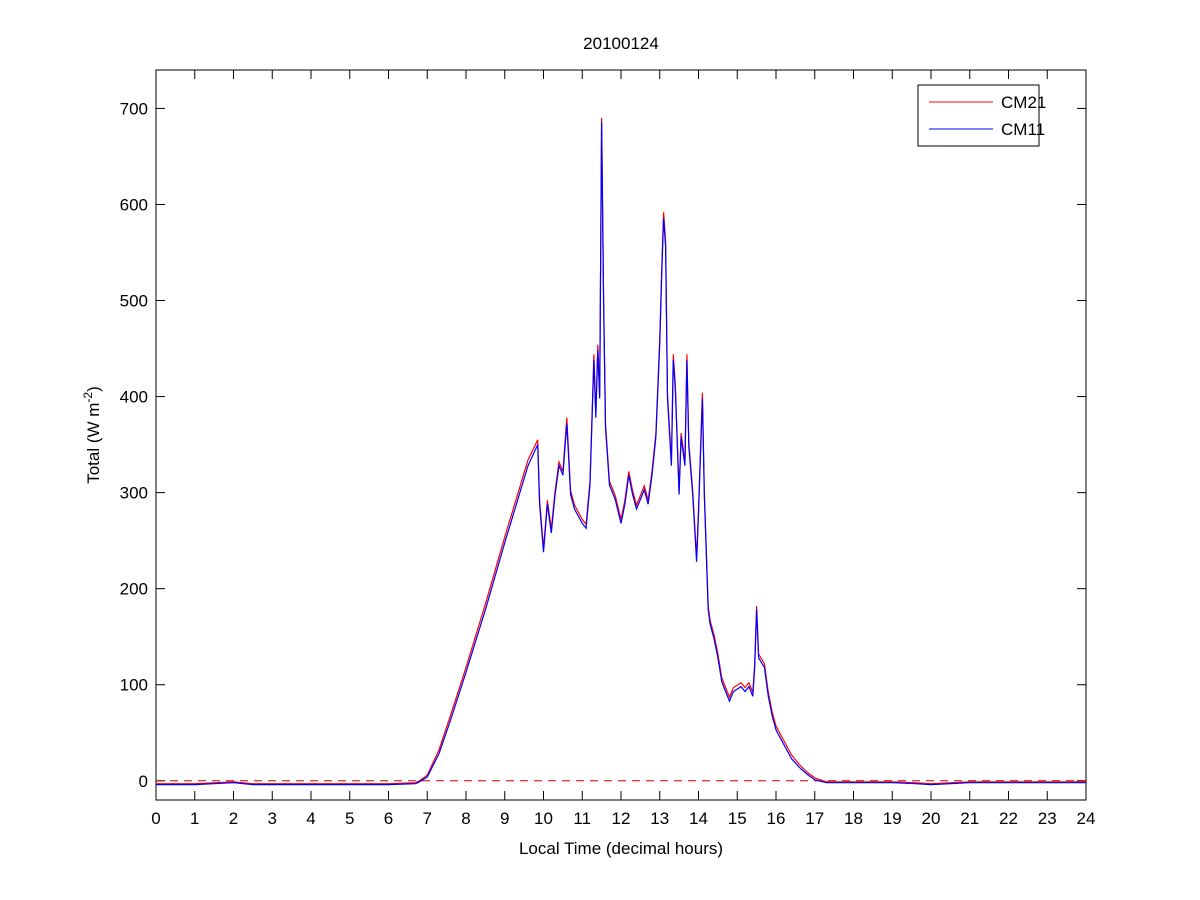 This screenshot has height=900, width=1200. What do you see at coordinates (969, 818) in the screenshot?
I see `x-tick-label: 21` at bounding box center [969, 818].